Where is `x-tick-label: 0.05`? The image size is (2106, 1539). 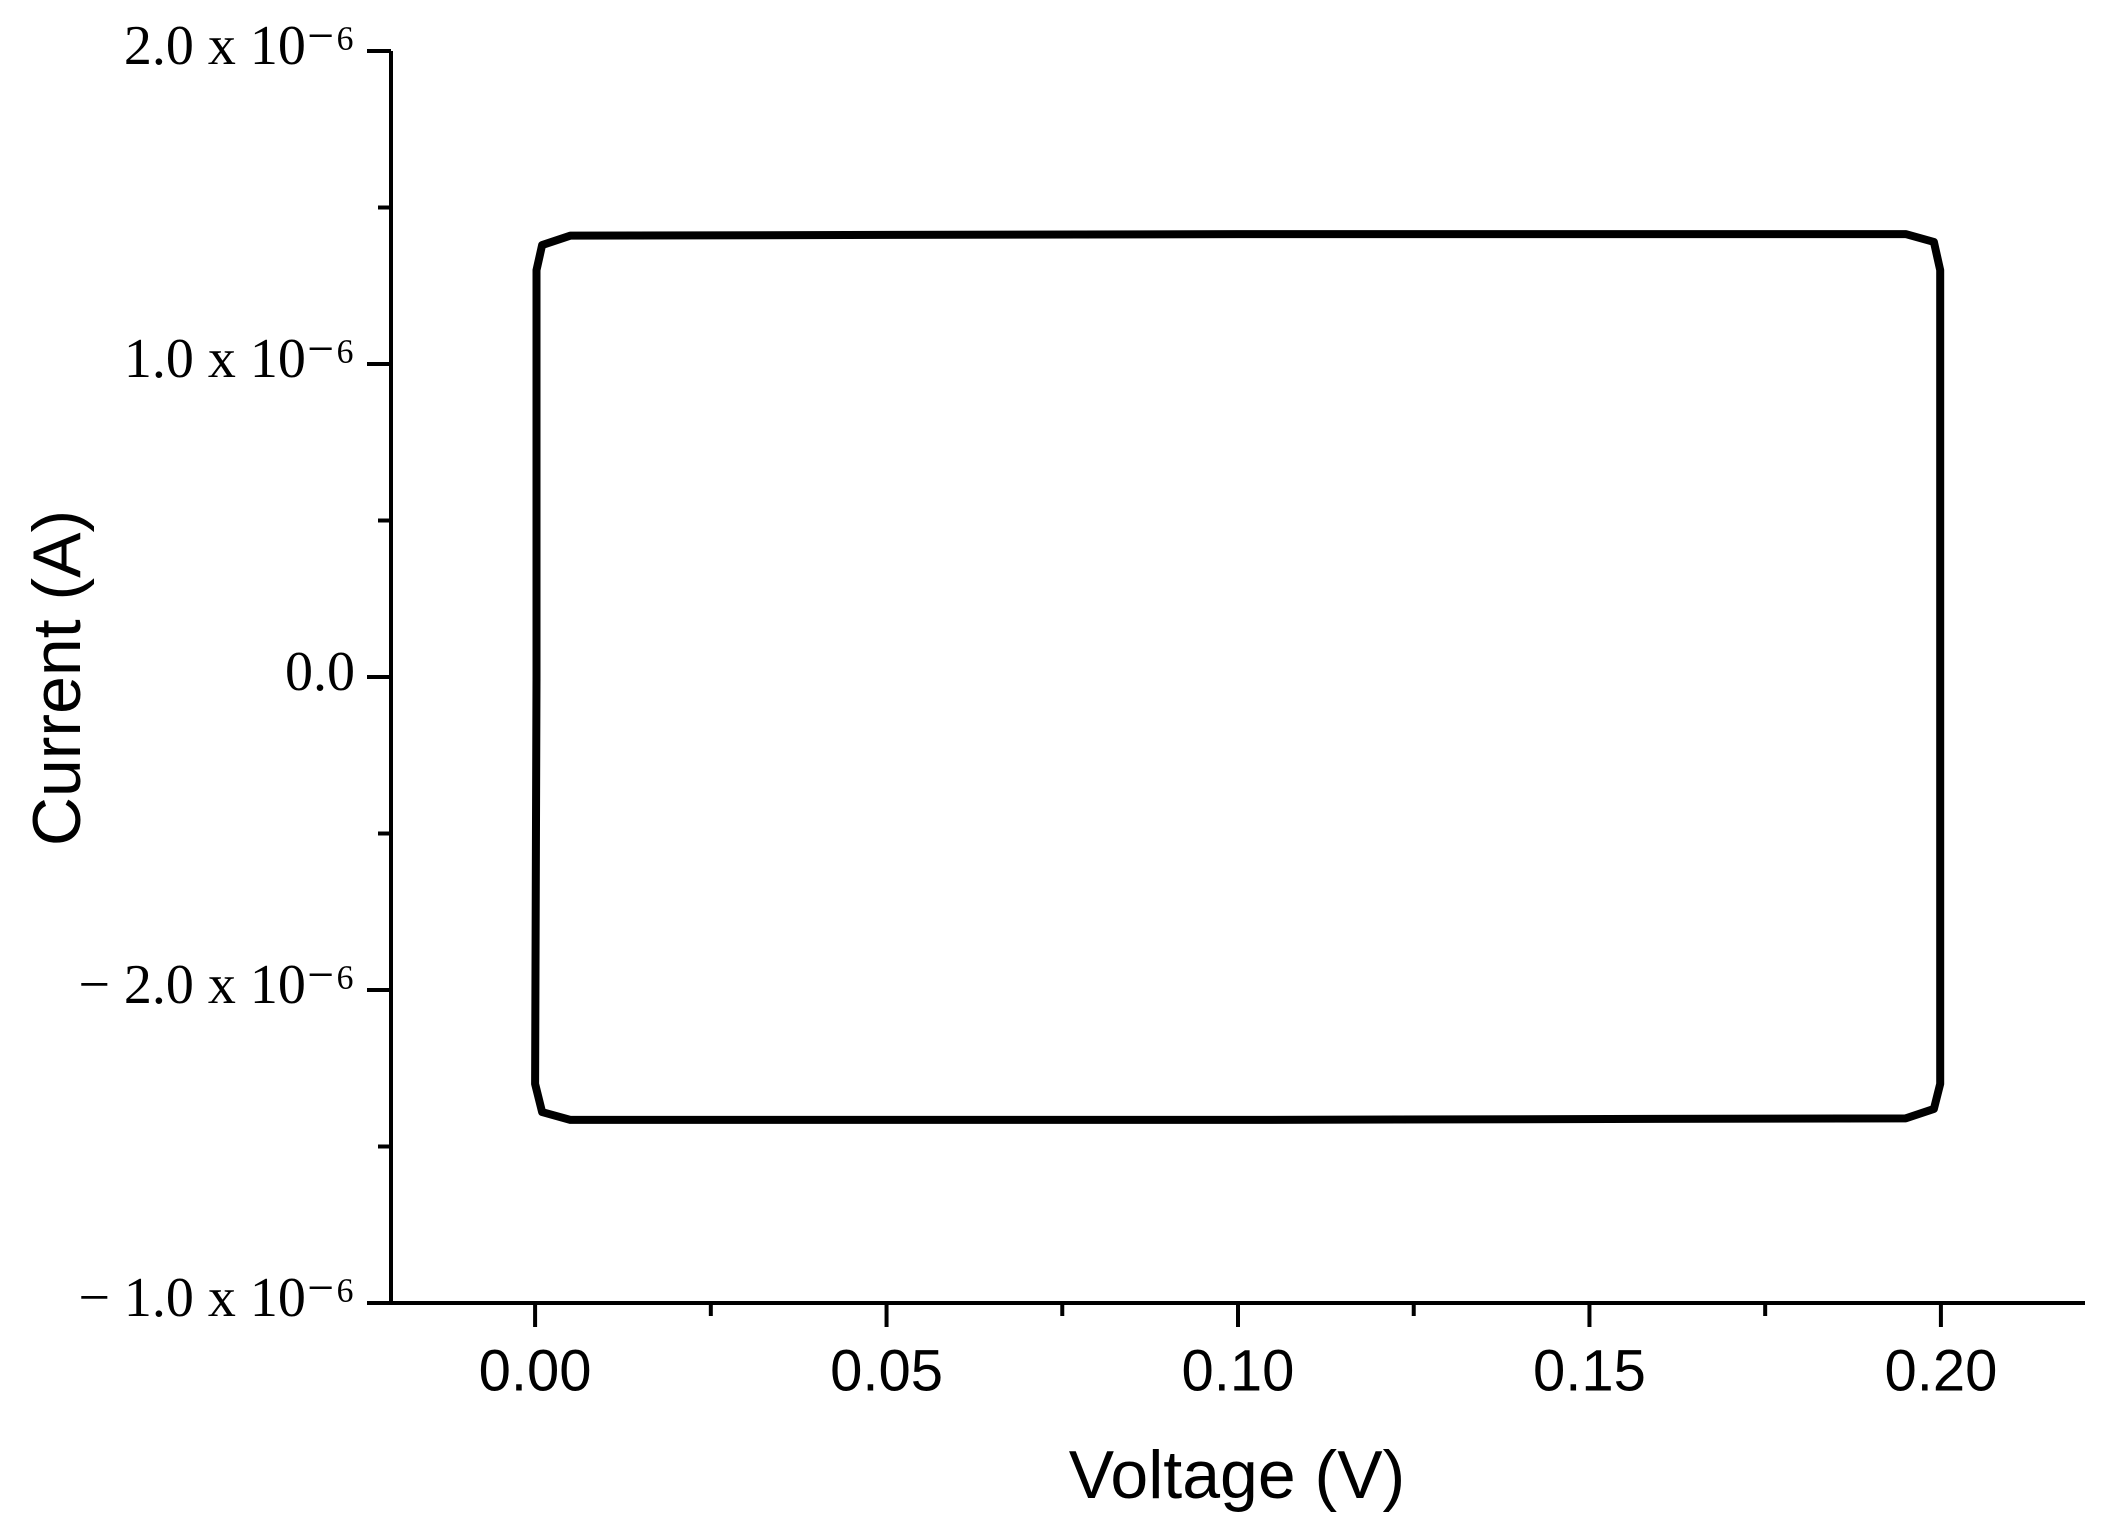 x-tick-label: 0.05 is located at coordinates (886, 1370).